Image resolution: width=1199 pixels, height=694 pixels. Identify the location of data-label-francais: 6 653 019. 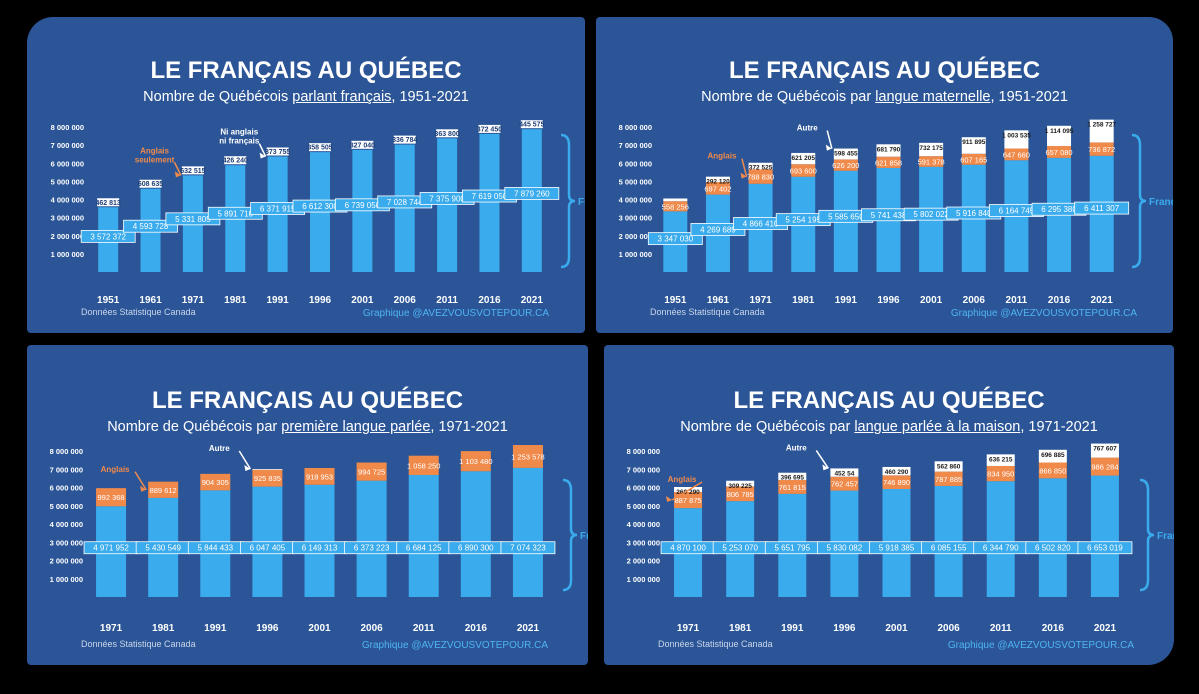
(1105, 548).